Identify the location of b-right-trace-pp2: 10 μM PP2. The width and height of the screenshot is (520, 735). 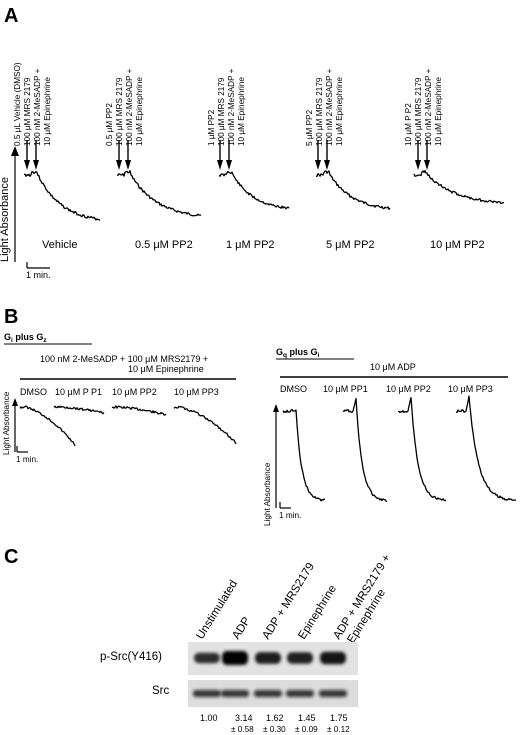
(408, 389).